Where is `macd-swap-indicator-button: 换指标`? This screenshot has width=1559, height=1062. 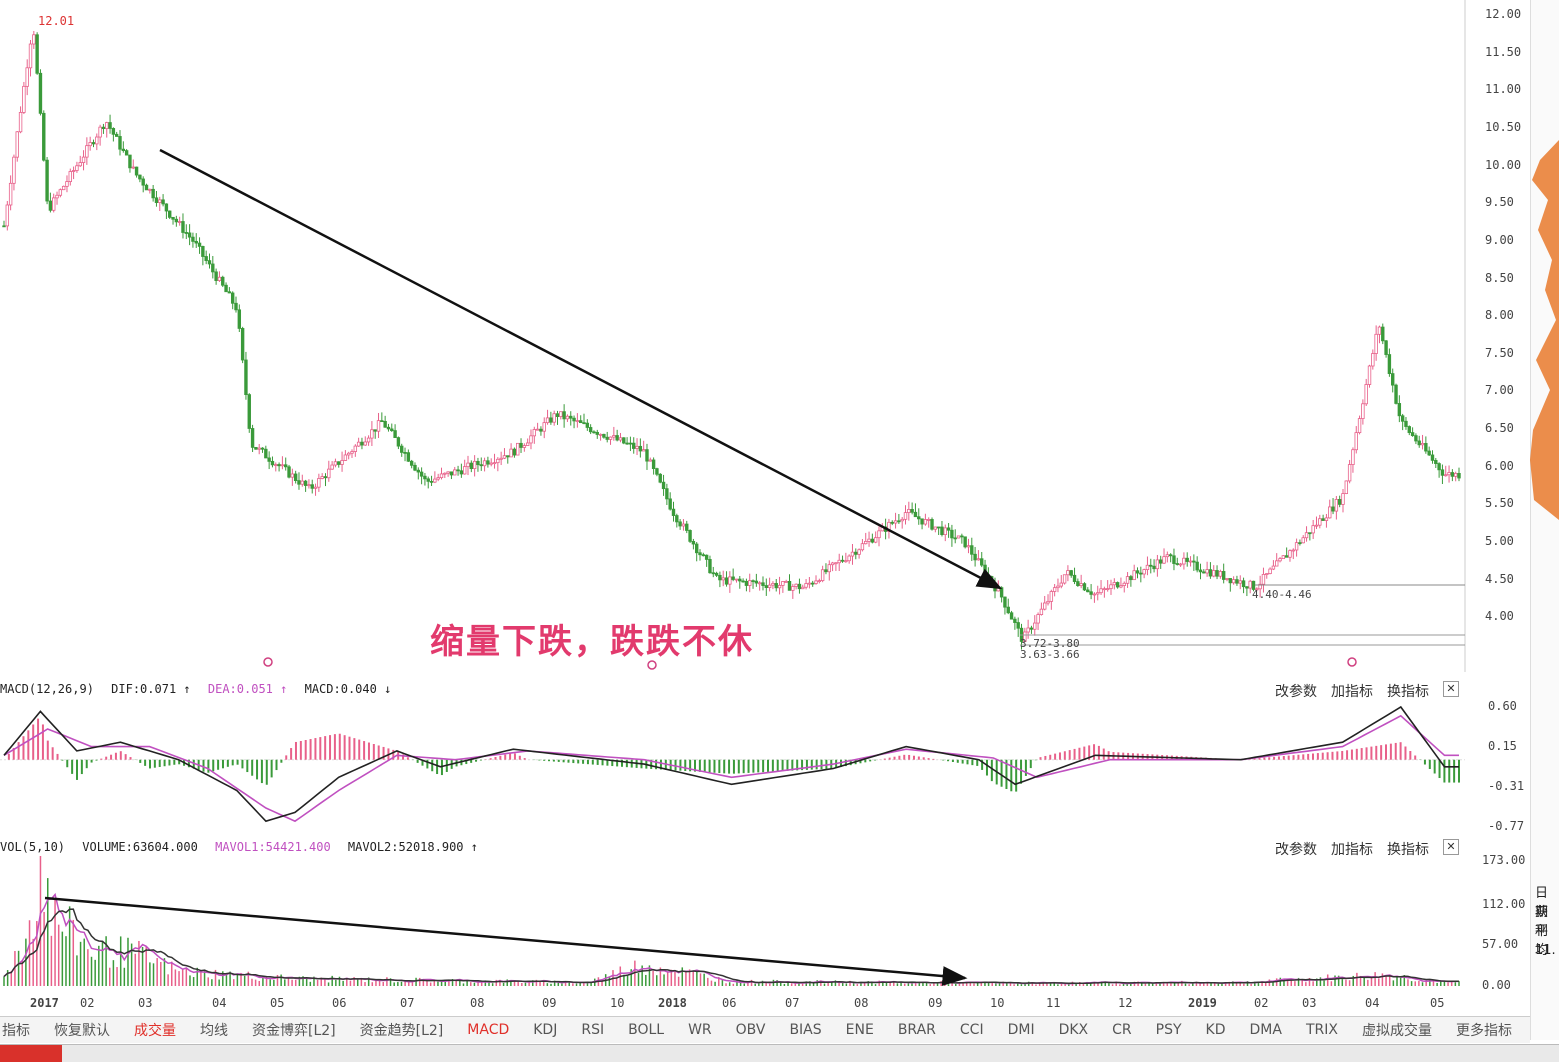 macd-swap-indicator-button: 换指标 is located at coordinates (1408, 692).